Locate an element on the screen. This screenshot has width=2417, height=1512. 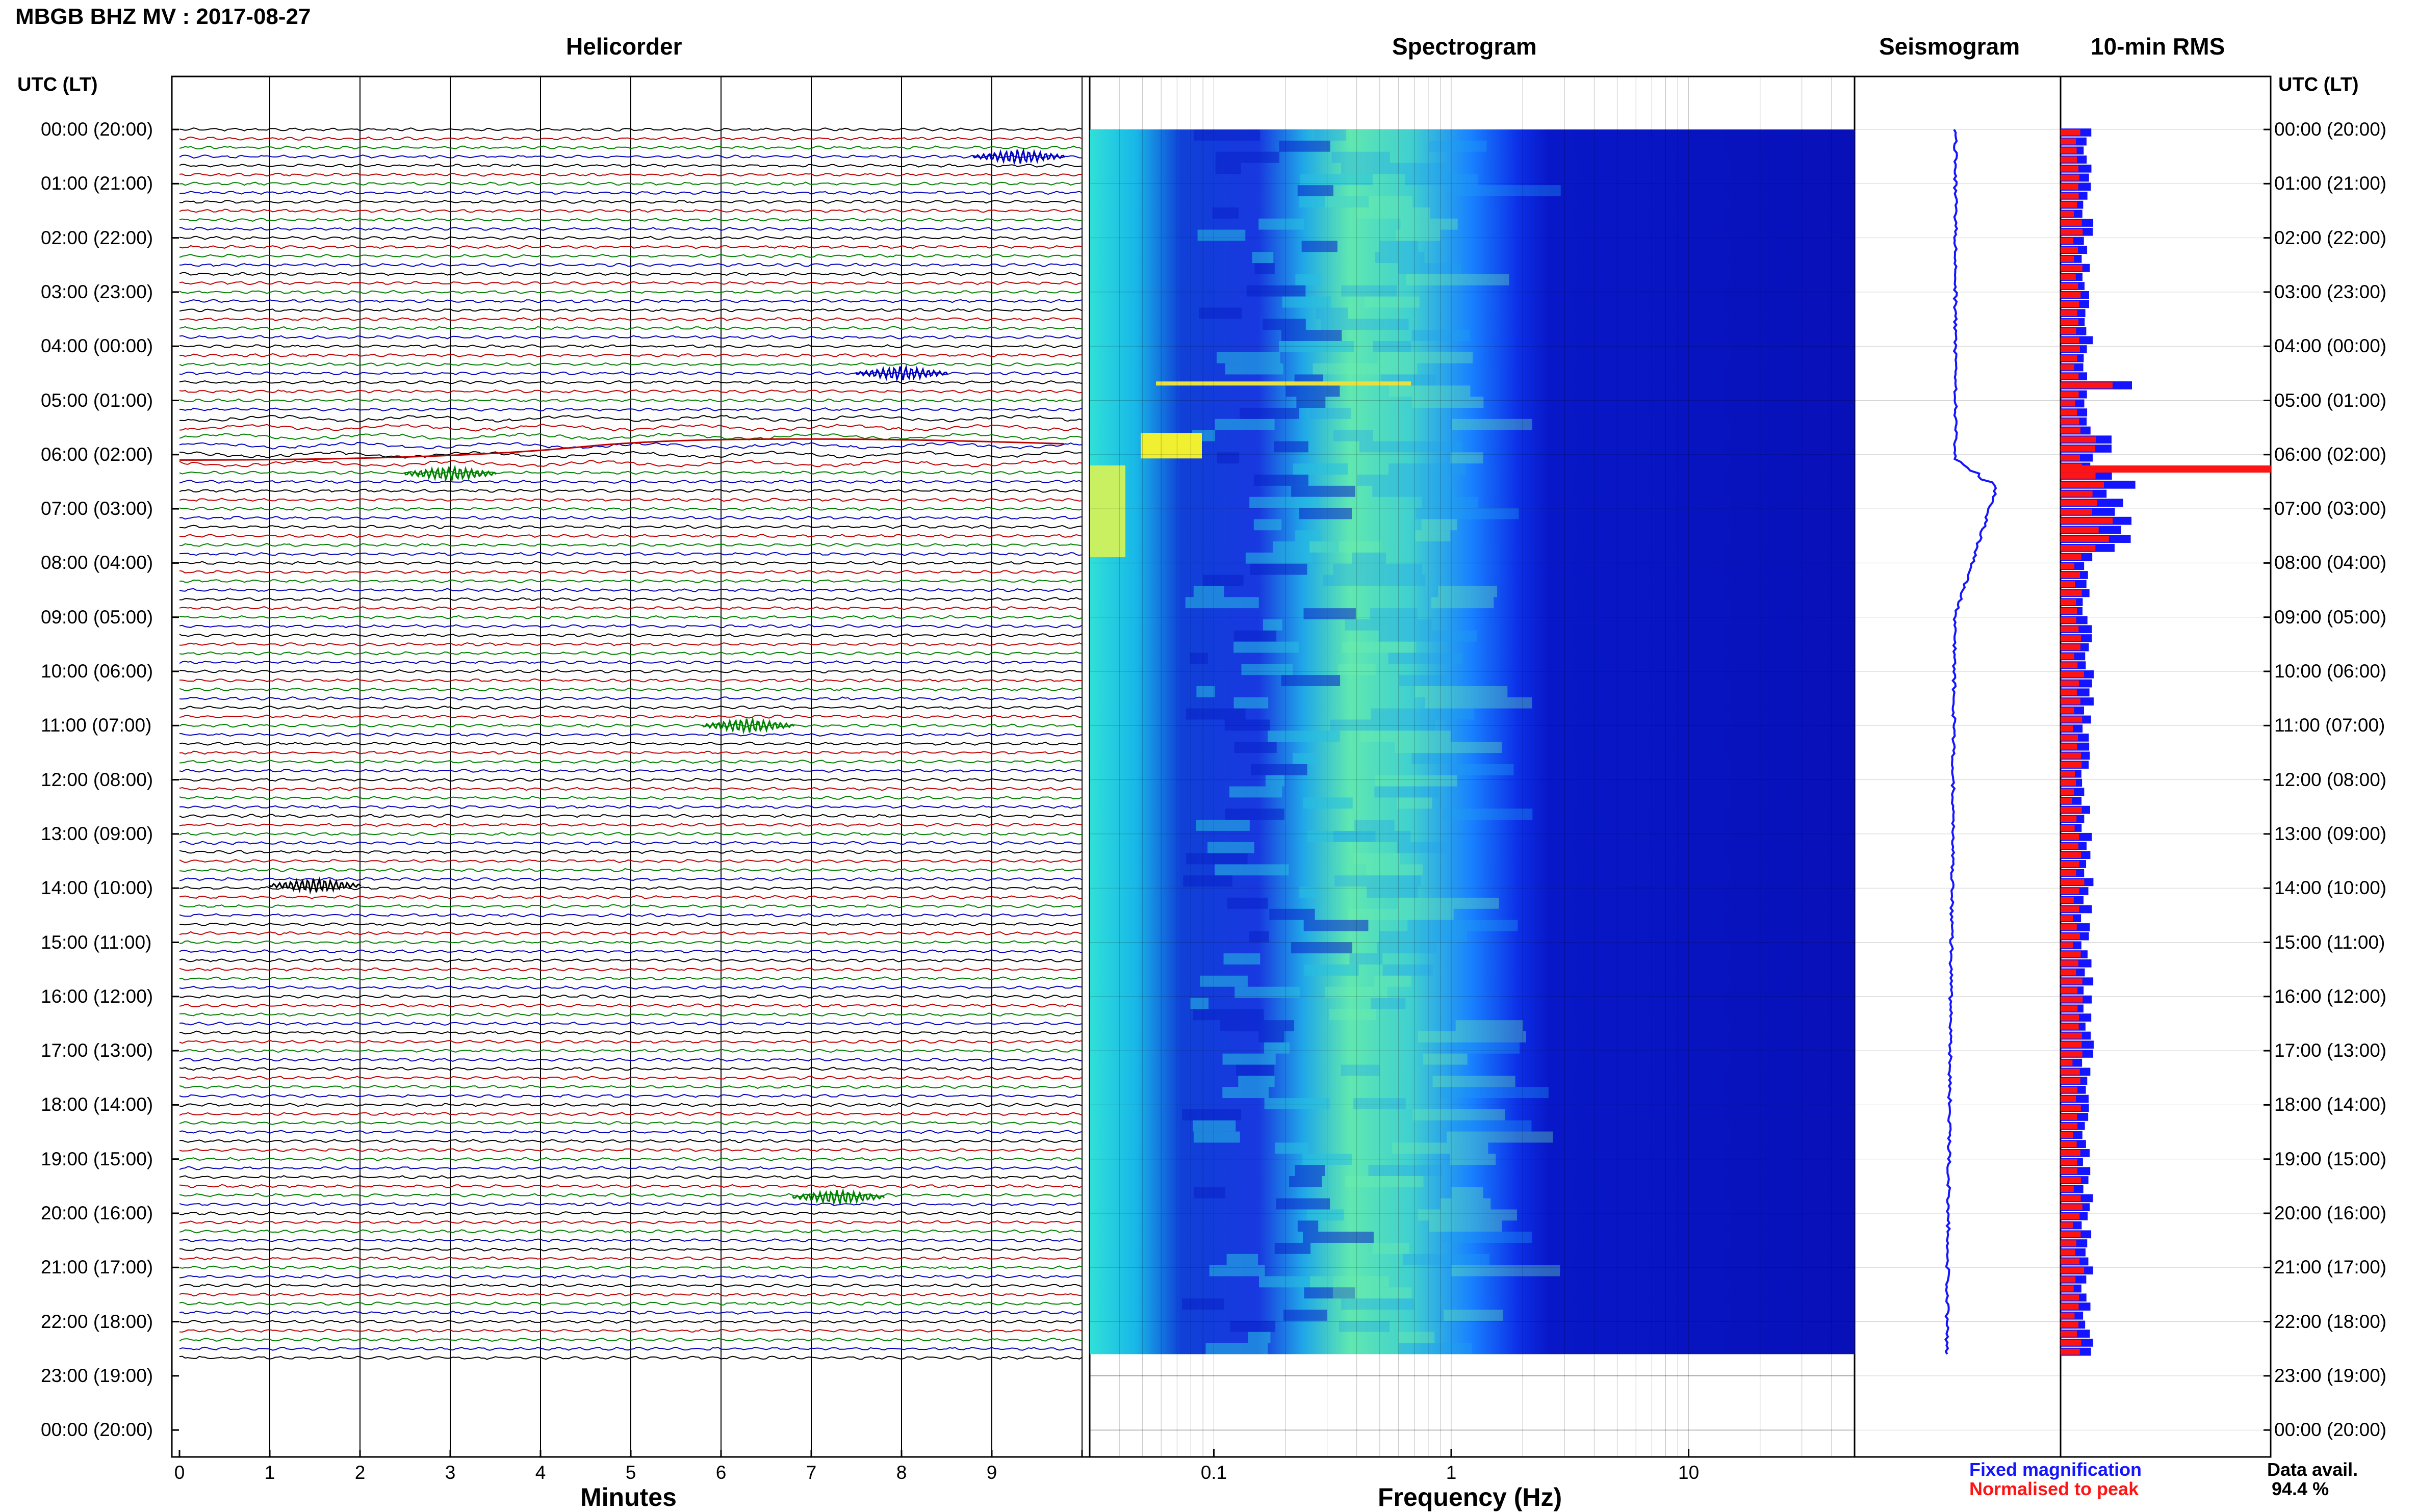
seismogram-frame is located at coordinates (1958, 766).